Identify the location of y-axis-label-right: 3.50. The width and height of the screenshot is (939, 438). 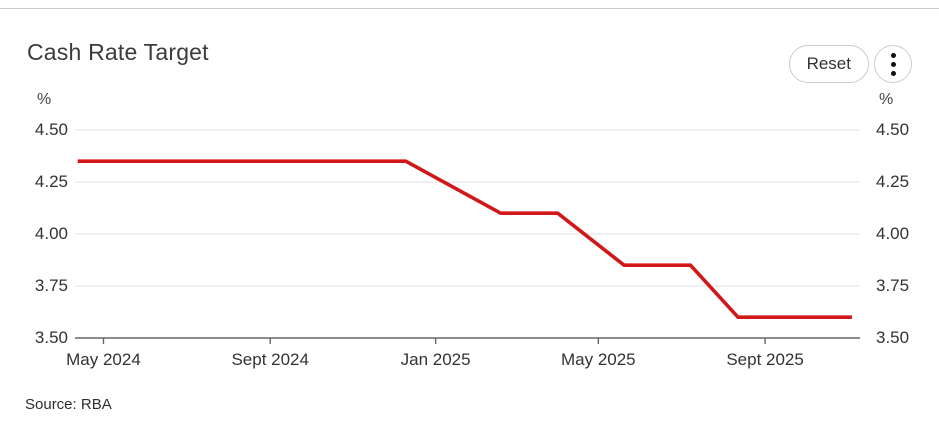
(893, 337).